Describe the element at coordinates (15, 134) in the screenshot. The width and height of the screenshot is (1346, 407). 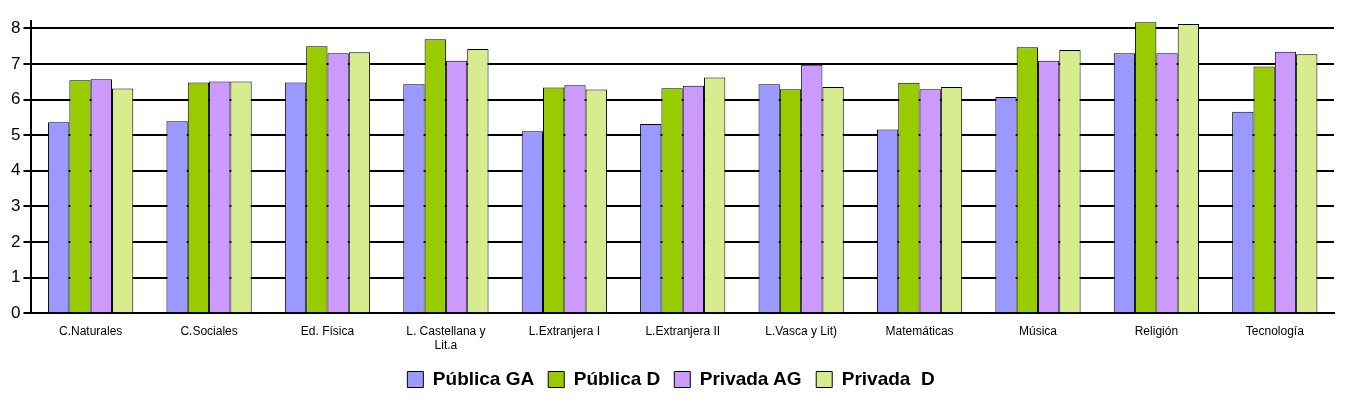
I see `y-tick-label: 5` at that location.